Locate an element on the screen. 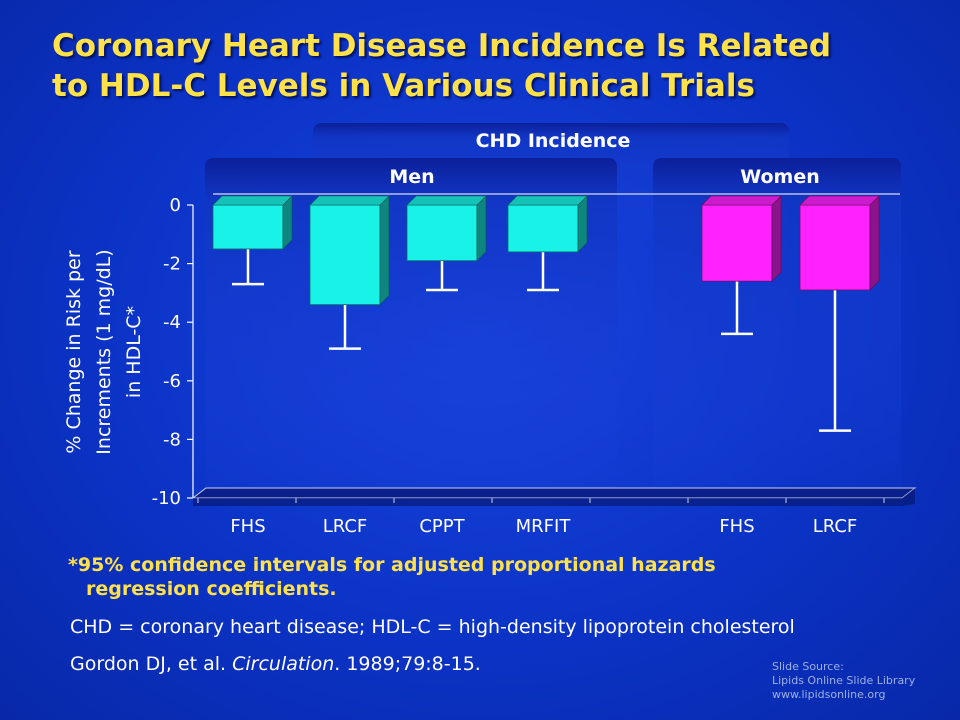  source-line-2: Lipids Online Slide Library is located at coordinates (844, 680).